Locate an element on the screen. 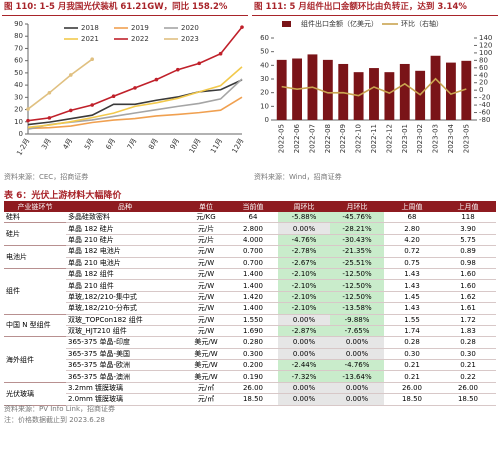 The height and width of the screenshot is (452, 500). table-title: 表 6：光伏上游材料大幅降价 is located at coordinates (63, 196).